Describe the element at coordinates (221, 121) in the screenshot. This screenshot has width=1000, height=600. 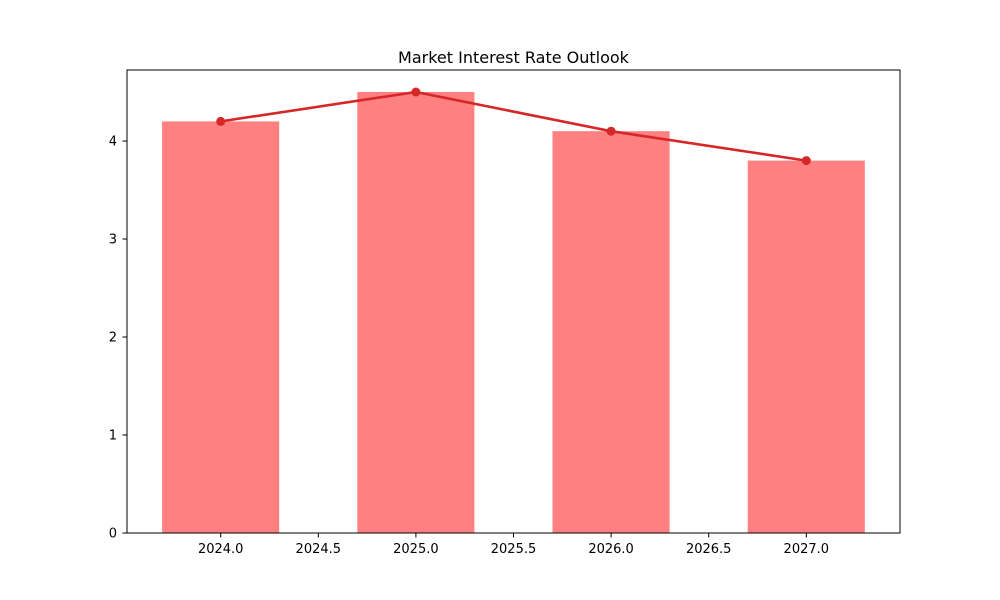
I see `data-point-2024` at that location.